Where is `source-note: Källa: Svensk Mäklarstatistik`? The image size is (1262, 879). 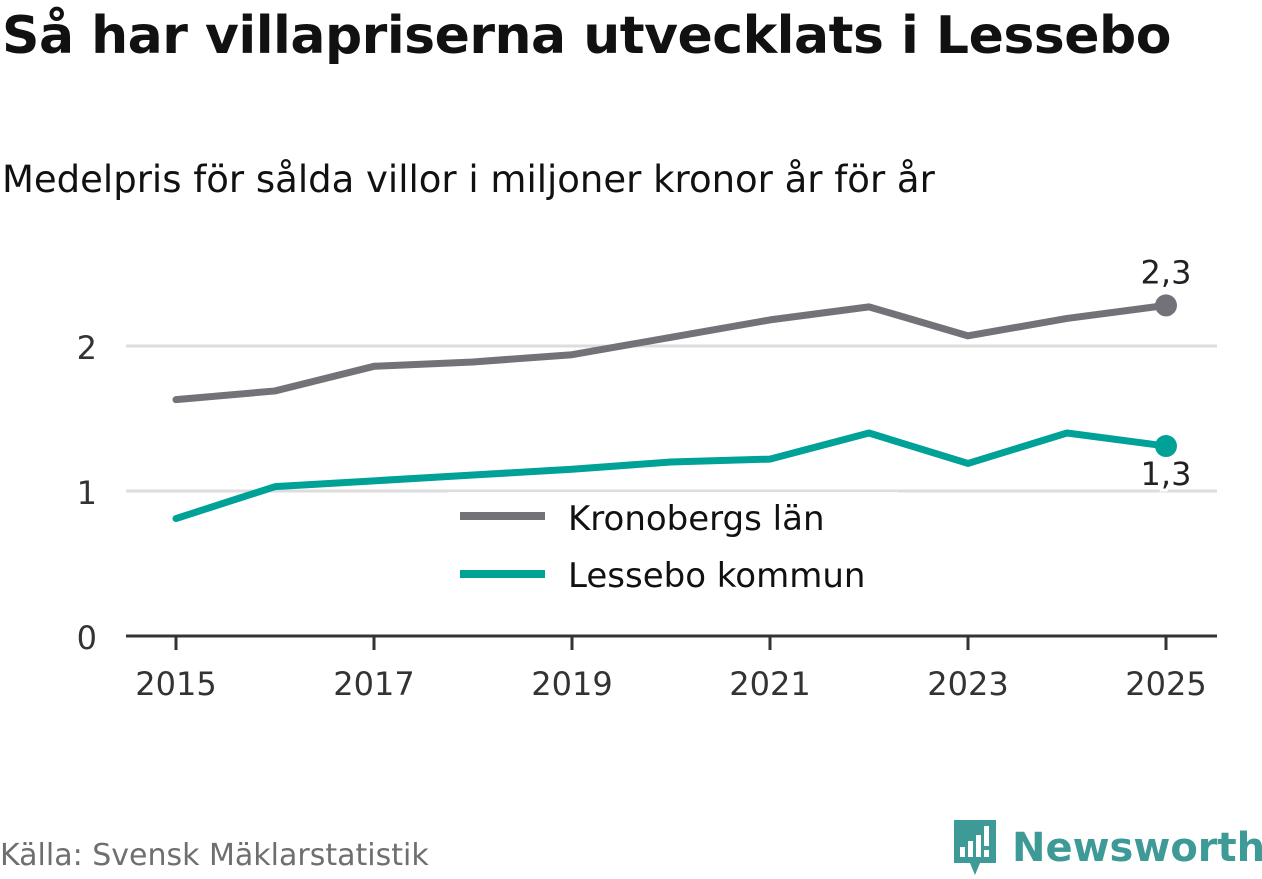 source-note: Källa: Svensk Mäklarstatistik is located at coordinates (214, 855).